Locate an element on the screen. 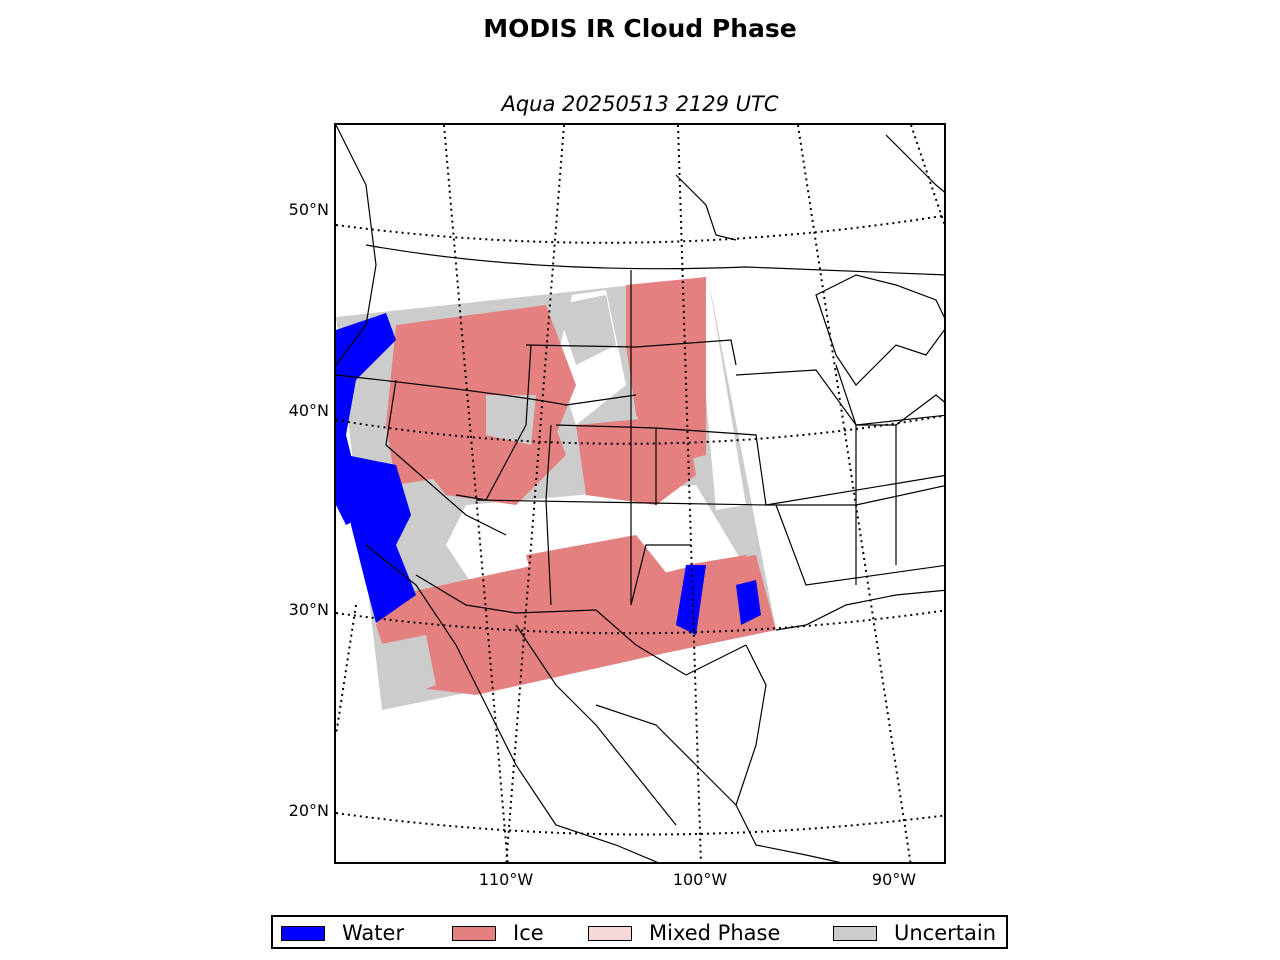  legend-label-water: Water is located at coordinates (373, 933).